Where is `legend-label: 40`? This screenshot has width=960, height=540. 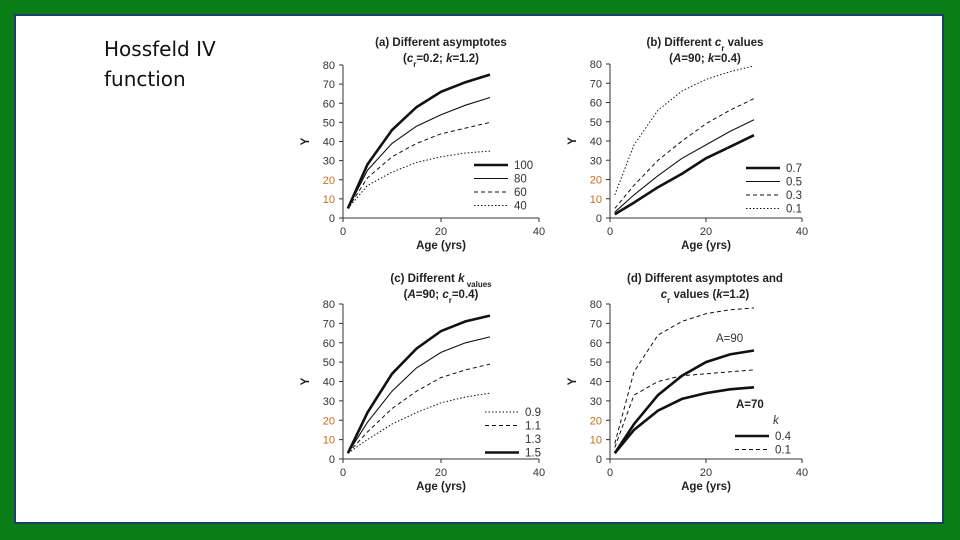 legend-label: 40 is located at coordinates (520, 207).